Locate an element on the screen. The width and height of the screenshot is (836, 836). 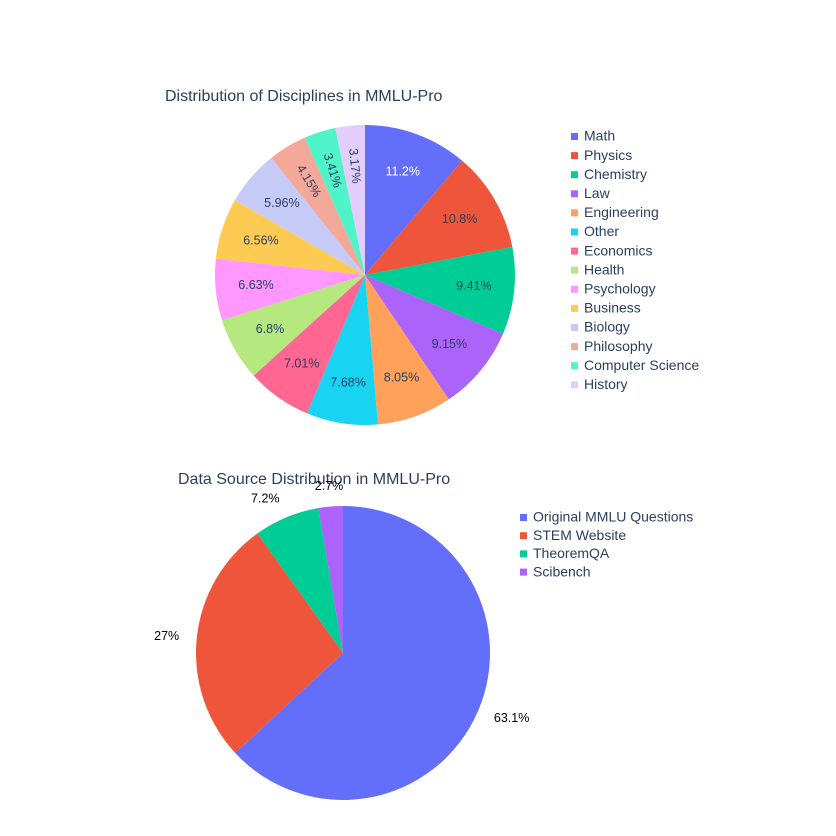
legend-item-economics: Economics is located at coordinates (611, 250).